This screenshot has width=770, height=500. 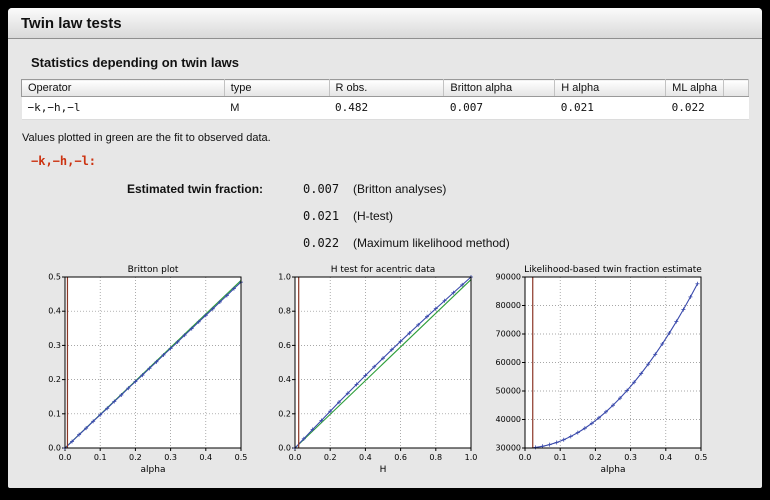 I want to click on column-header: R obs., so click(x=387, y=88).